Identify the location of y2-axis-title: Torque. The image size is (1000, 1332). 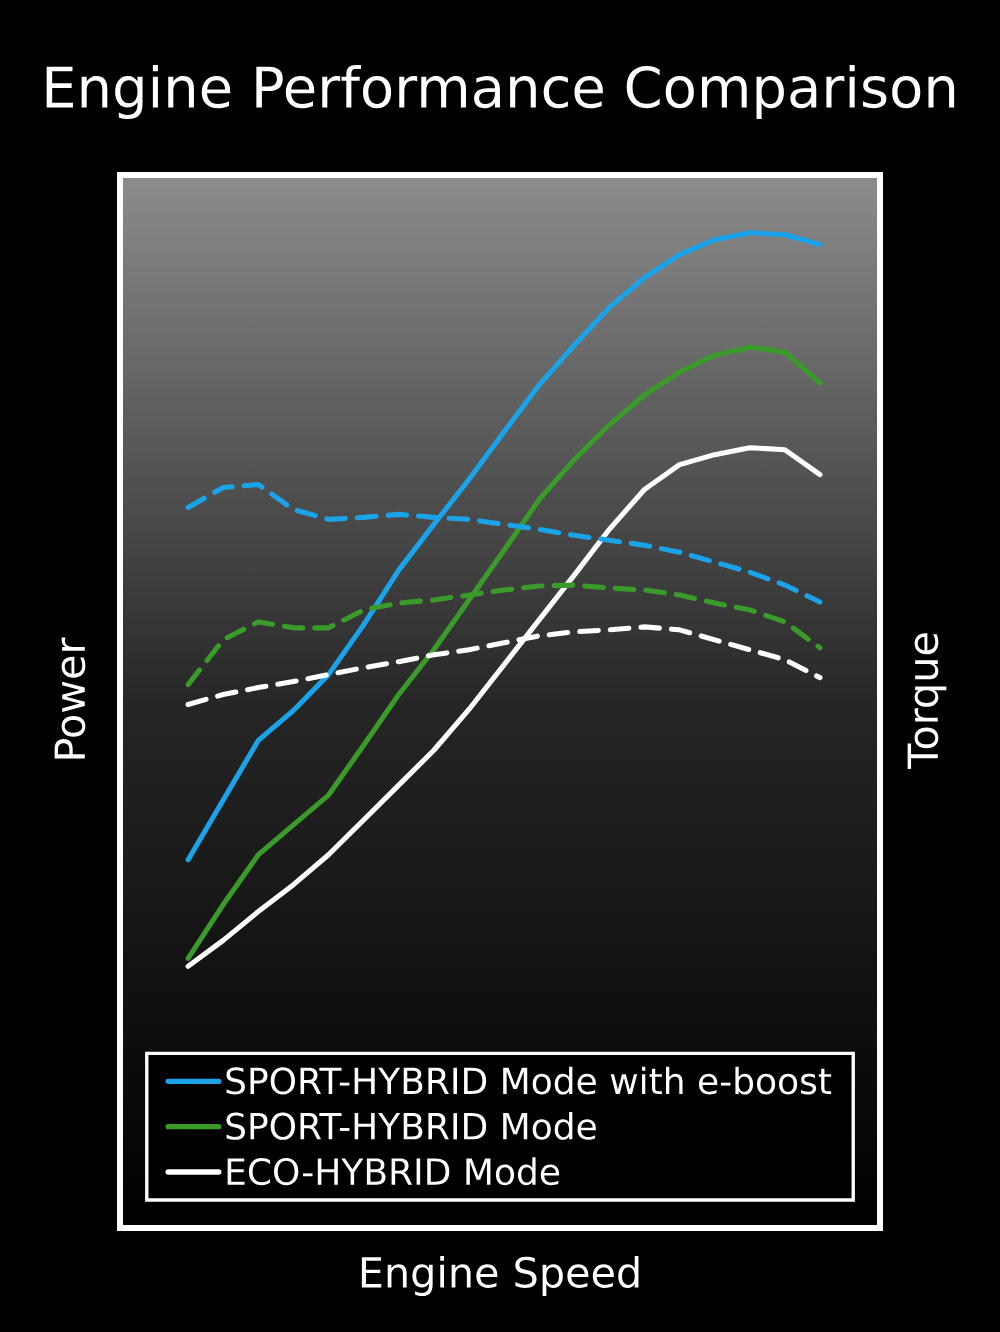
(927, 701).